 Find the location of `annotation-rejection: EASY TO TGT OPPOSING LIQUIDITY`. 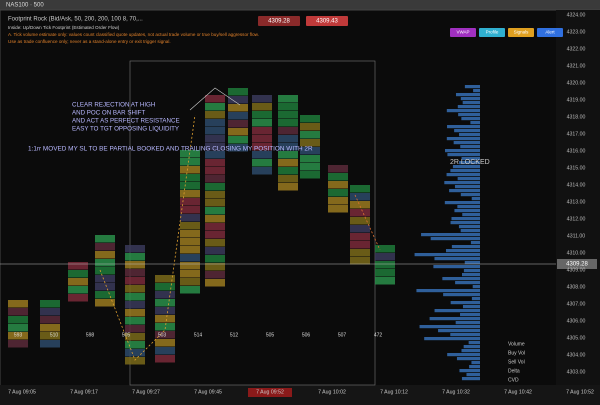

annotation-rejection: EASY TO TGT OPPOSING LIQUIDITY is located at coordinates (125, 129).